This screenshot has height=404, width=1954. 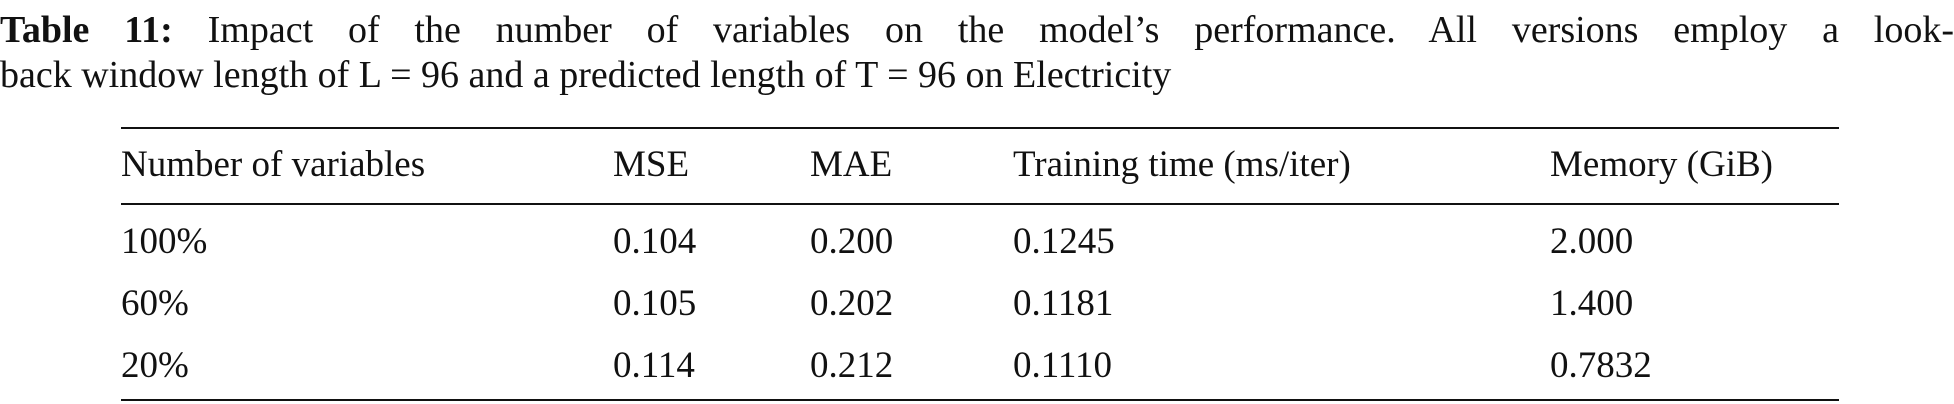 I want to click on table-cell: 0.1181, so click(x=1063, y=303).